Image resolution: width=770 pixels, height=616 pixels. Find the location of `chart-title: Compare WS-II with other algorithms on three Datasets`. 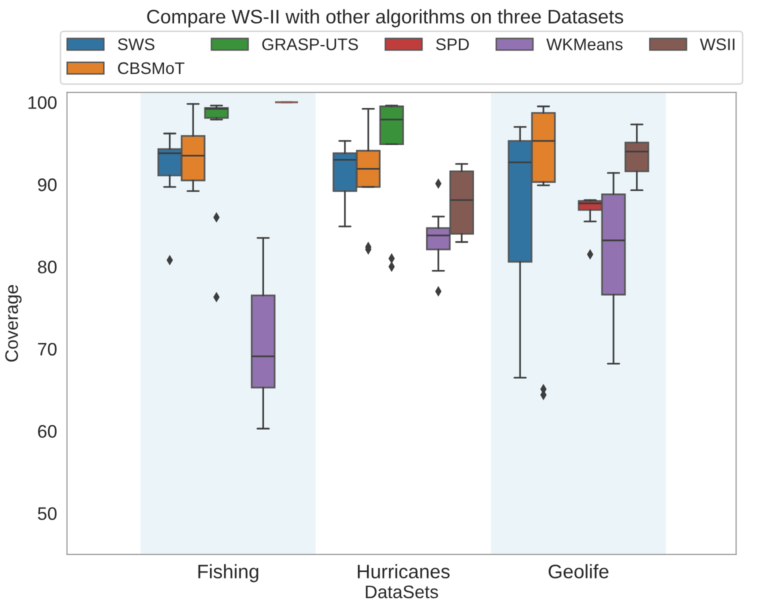

chart-title: Compare WS-II with other algorithms on three Datasets is located at coordinates (385, 18).